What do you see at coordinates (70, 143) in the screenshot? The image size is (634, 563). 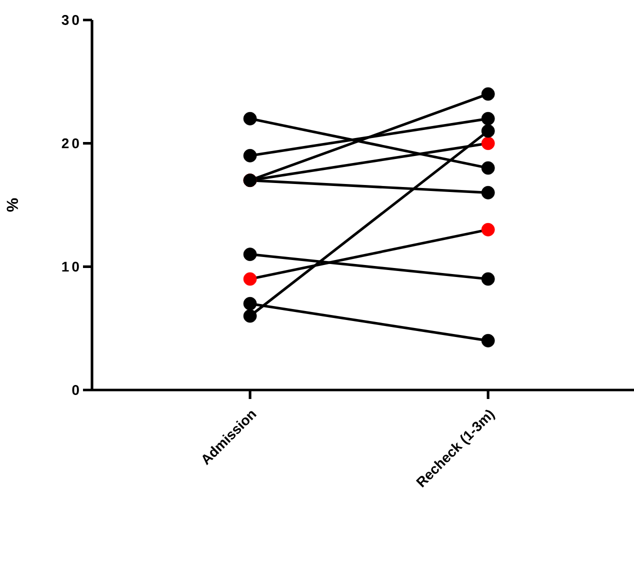 I see `y-tick-label: 2 0` at bounding box center [70, 143].